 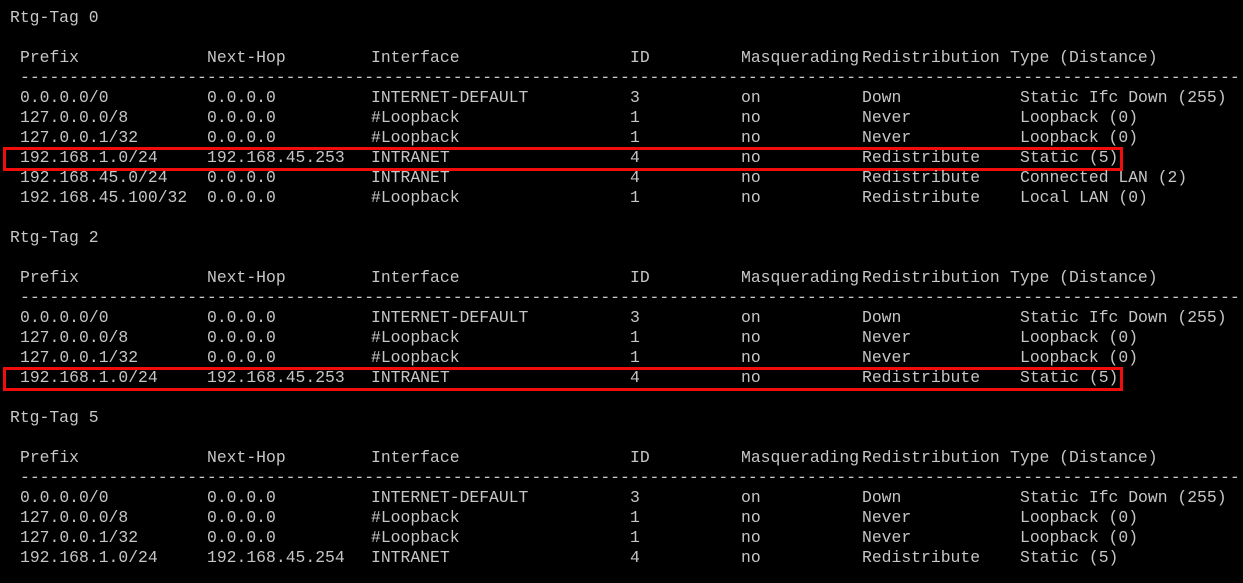 I want to click on cell-type: Connected LAN (2), so click(x=1104, y=177).